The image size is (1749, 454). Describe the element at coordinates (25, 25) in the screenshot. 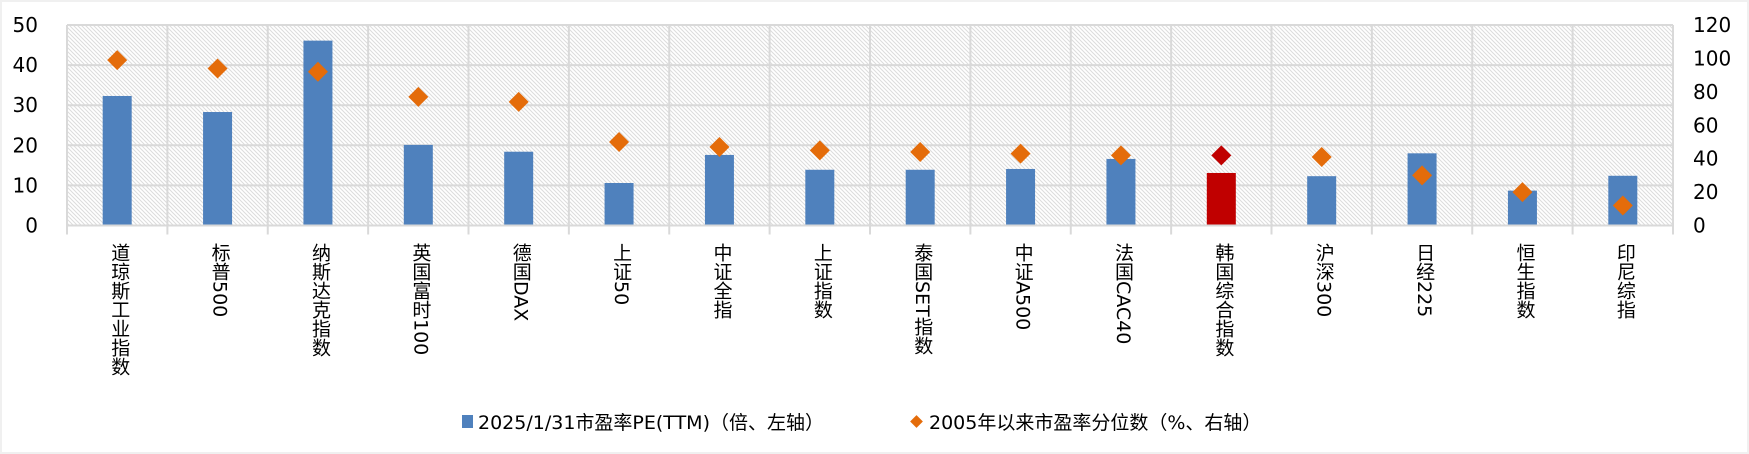

I see `left-axis-tick: 50` at that location.